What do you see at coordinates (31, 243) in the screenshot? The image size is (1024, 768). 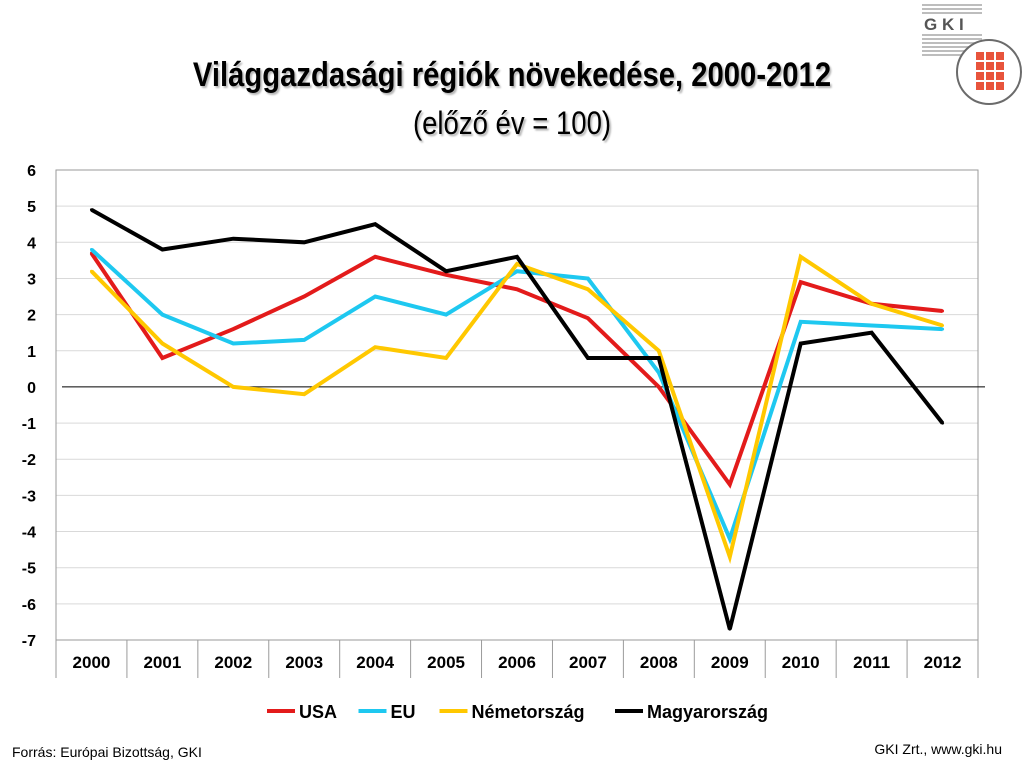 I see `y-tick-label: 4` at bounding box center [31, 243].